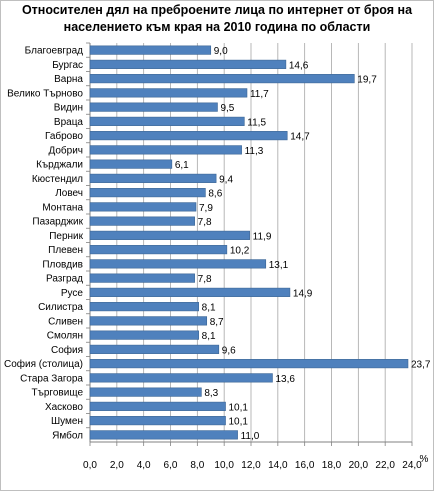  I want to click on data-label: 6,1, so click(182, 165).